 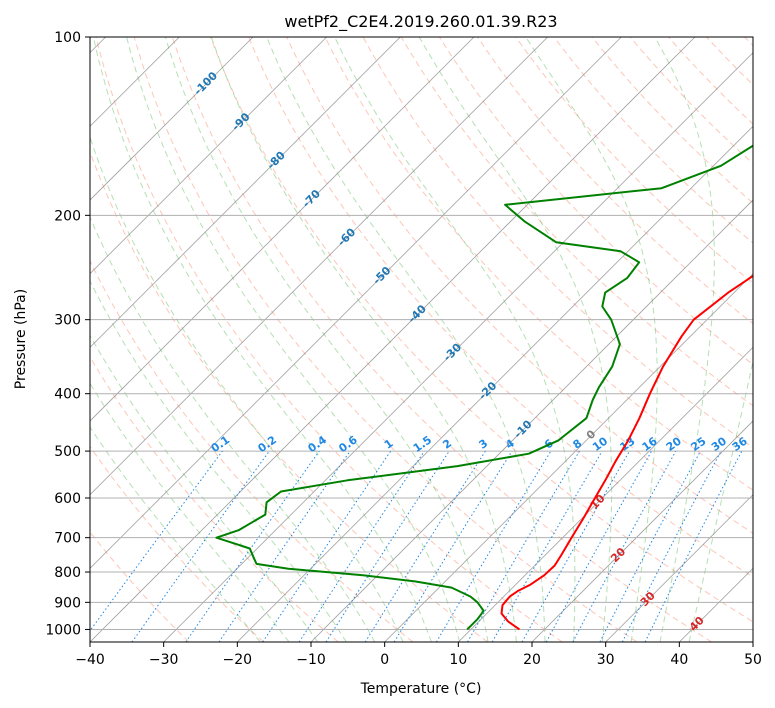 What do you see at coordinates (348, 444) in the screenshot?
I see `mixing-ratio-label: 0.6` at bounding box center [348, 444].